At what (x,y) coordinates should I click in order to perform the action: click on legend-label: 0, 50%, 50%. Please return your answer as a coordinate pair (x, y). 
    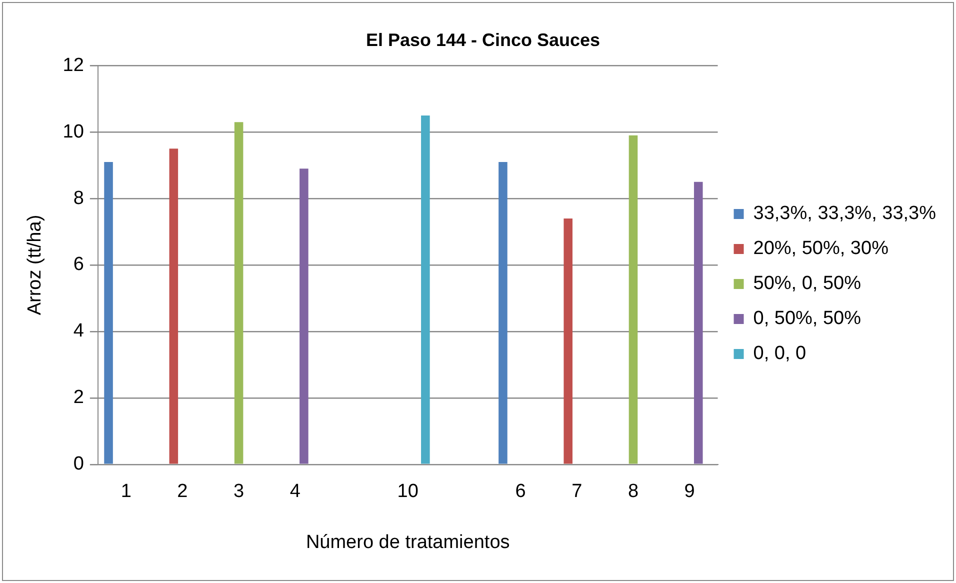
    Looking at the image, I should click on (807, 319).